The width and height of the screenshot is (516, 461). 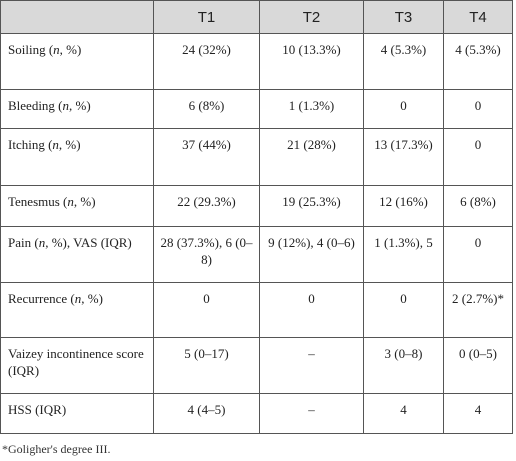 I want to click on cell-soiling-t3: 4 (5.3%), so click(x=403, y=61).